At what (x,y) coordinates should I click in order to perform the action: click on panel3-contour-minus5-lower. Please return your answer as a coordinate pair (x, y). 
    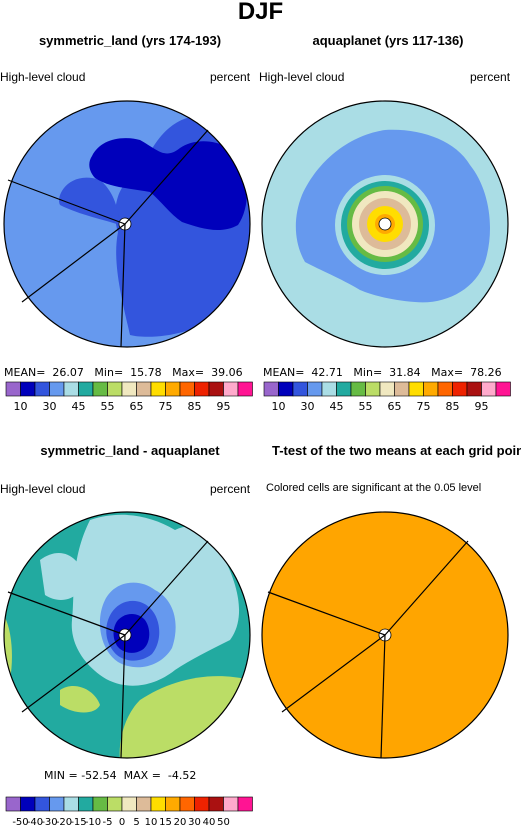
    Looking at the image, I should click on (80, 699).